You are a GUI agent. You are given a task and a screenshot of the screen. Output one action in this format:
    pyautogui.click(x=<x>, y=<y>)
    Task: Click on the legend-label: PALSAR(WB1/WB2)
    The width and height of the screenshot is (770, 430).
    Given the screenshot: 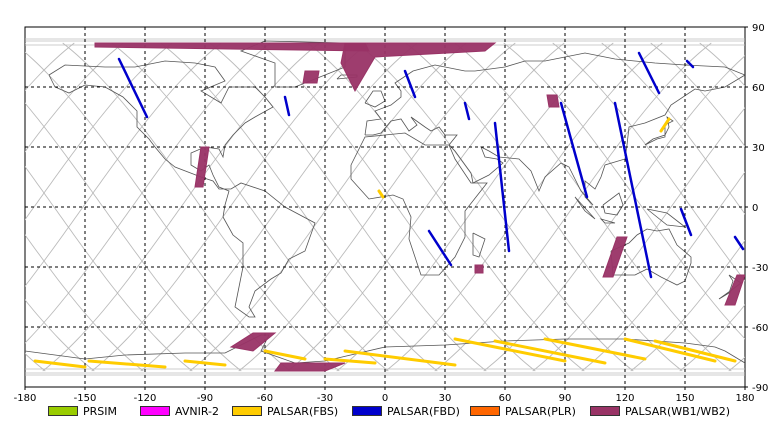 What is the action you would take?
    pyautogui.click(x=678, y=411)
    